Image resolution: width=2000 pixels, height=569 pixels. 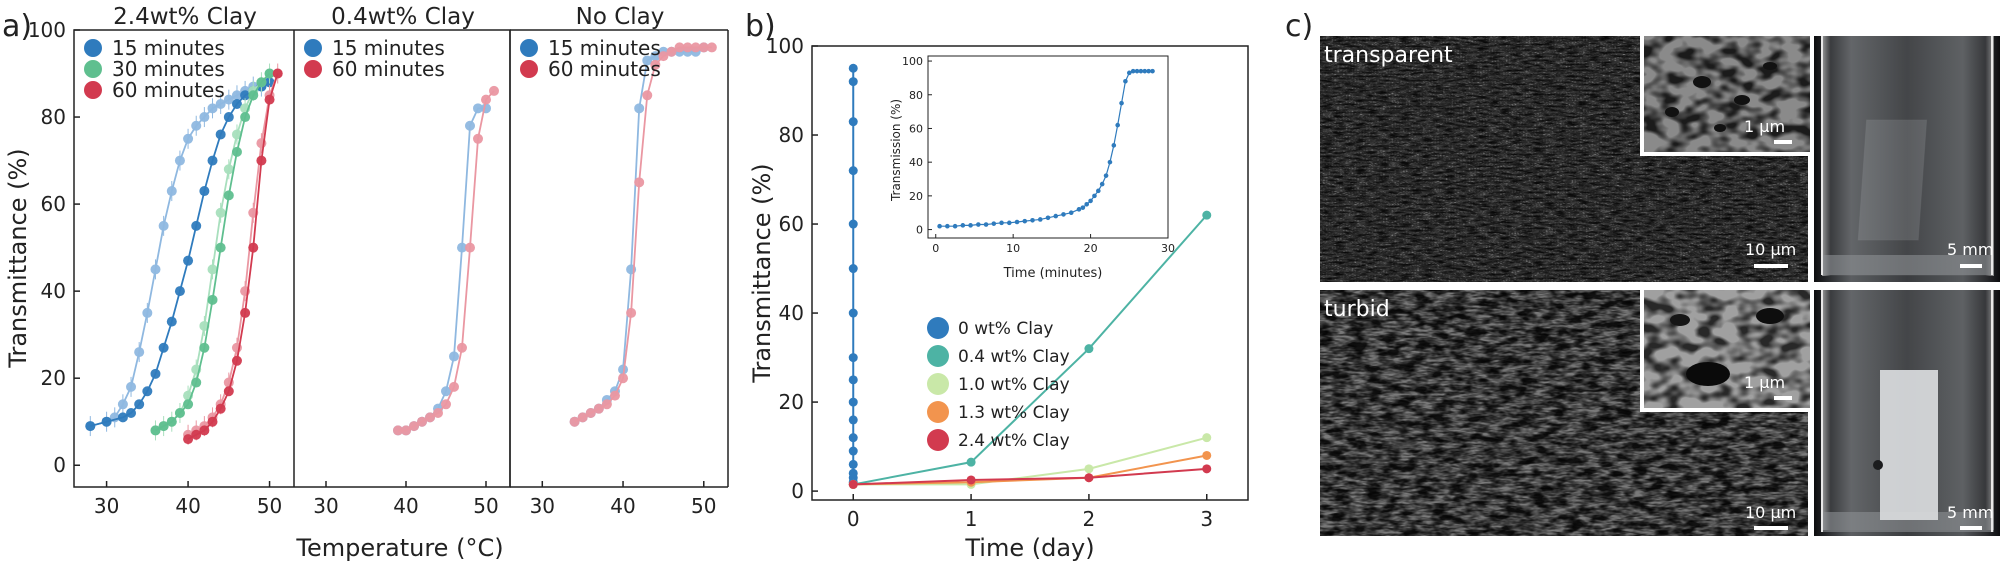 I want to click on a-legend-label: 60 minutes, so click(x=388, y=69).